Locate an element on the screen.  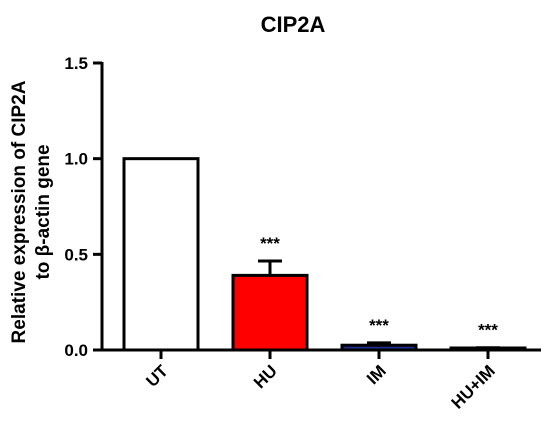
y-axis-label-line-1: Relative expression of CIP2A is located at coordinates (19, 211).